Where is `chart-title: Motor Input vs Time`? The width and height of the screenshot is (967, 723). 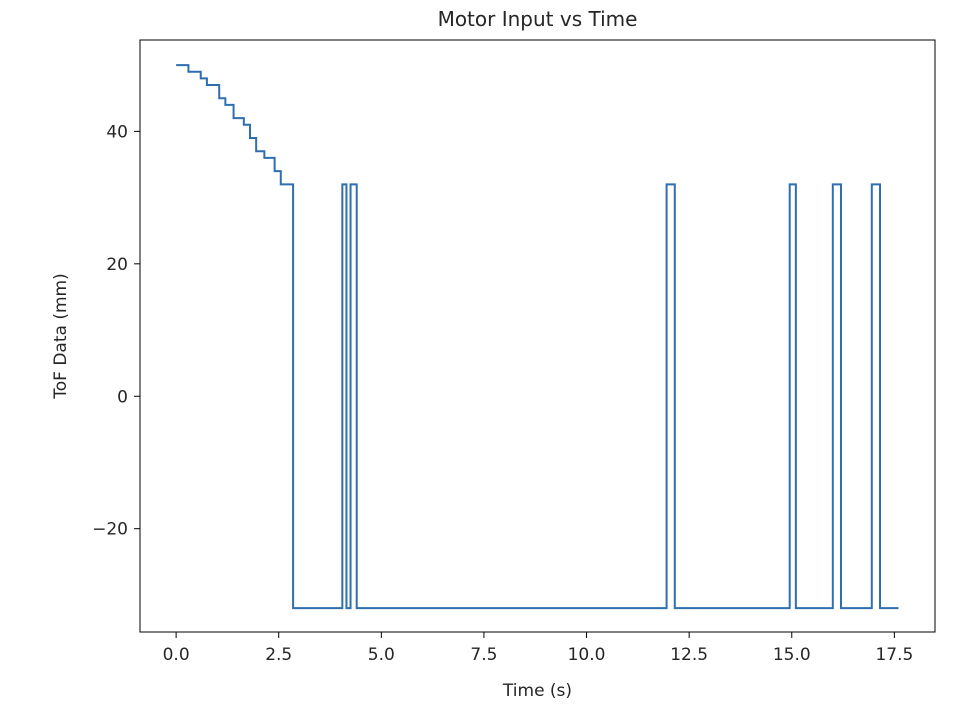
chart-title: Motor Input vs Time is located at coordinates (538, 19).